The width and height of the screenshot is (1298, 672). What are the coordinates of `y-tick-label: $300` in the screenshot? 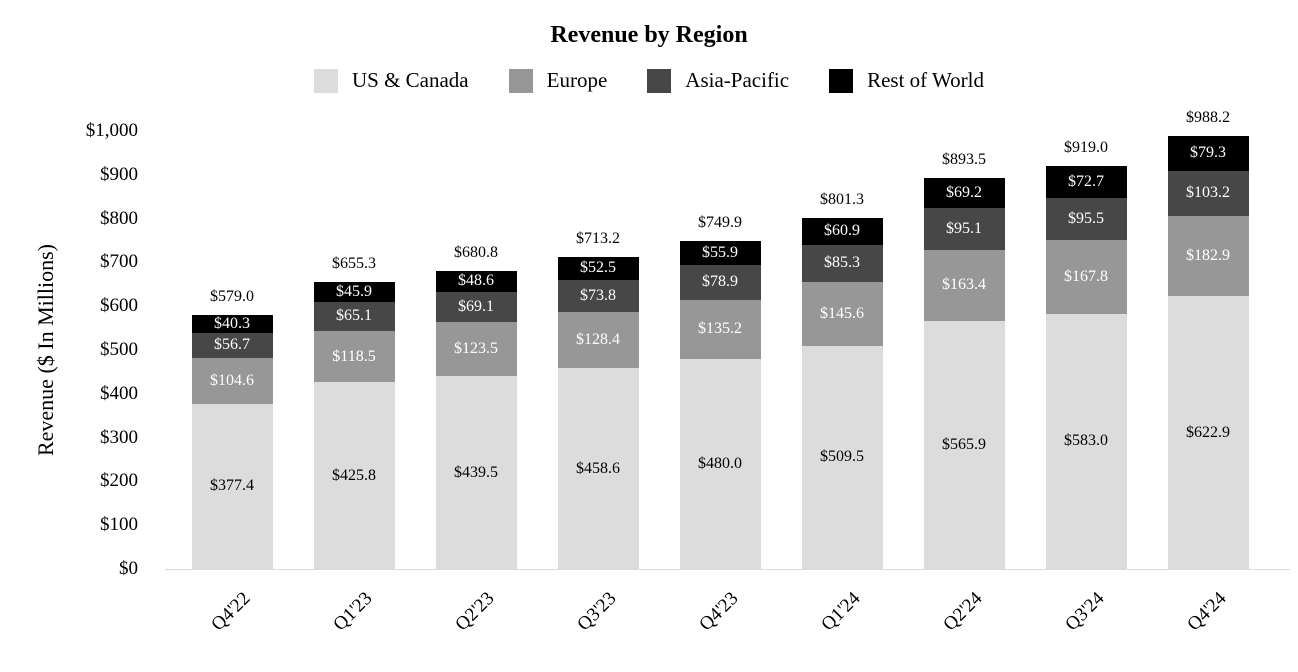 It's located at (119, 437).